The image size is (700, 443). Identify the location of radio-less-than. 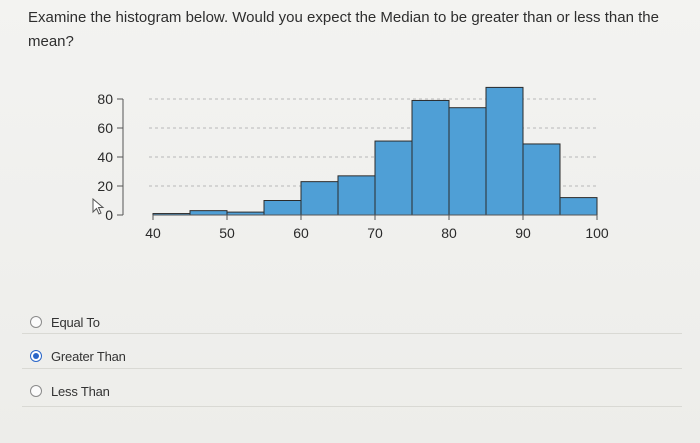
(36, 391).